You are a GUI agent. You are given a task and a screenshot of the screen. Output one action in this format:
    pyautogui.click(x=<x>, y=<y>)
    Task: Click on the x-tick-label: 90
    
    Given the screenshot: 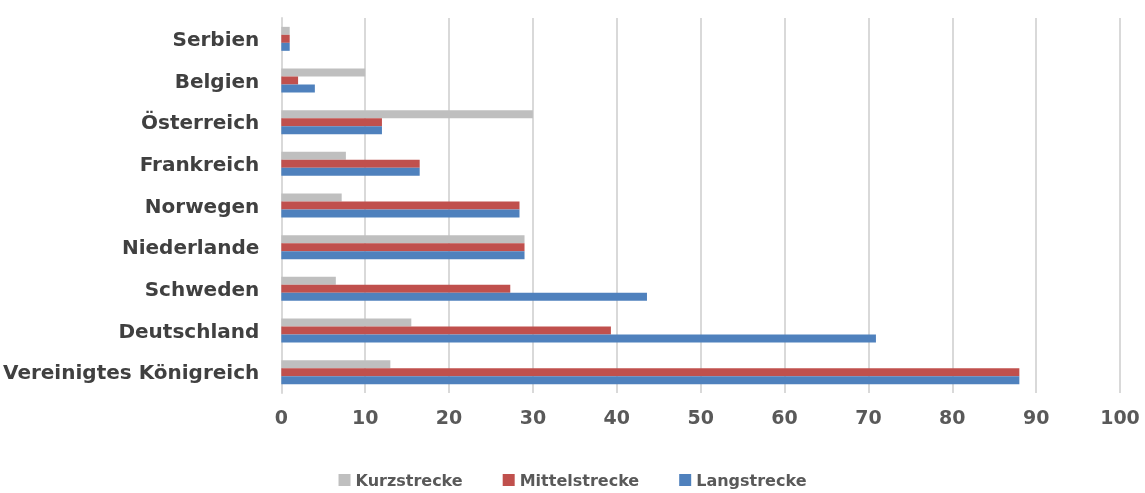 What is the action you would take?
    pyautogui.click(x=1036, y=416)
    